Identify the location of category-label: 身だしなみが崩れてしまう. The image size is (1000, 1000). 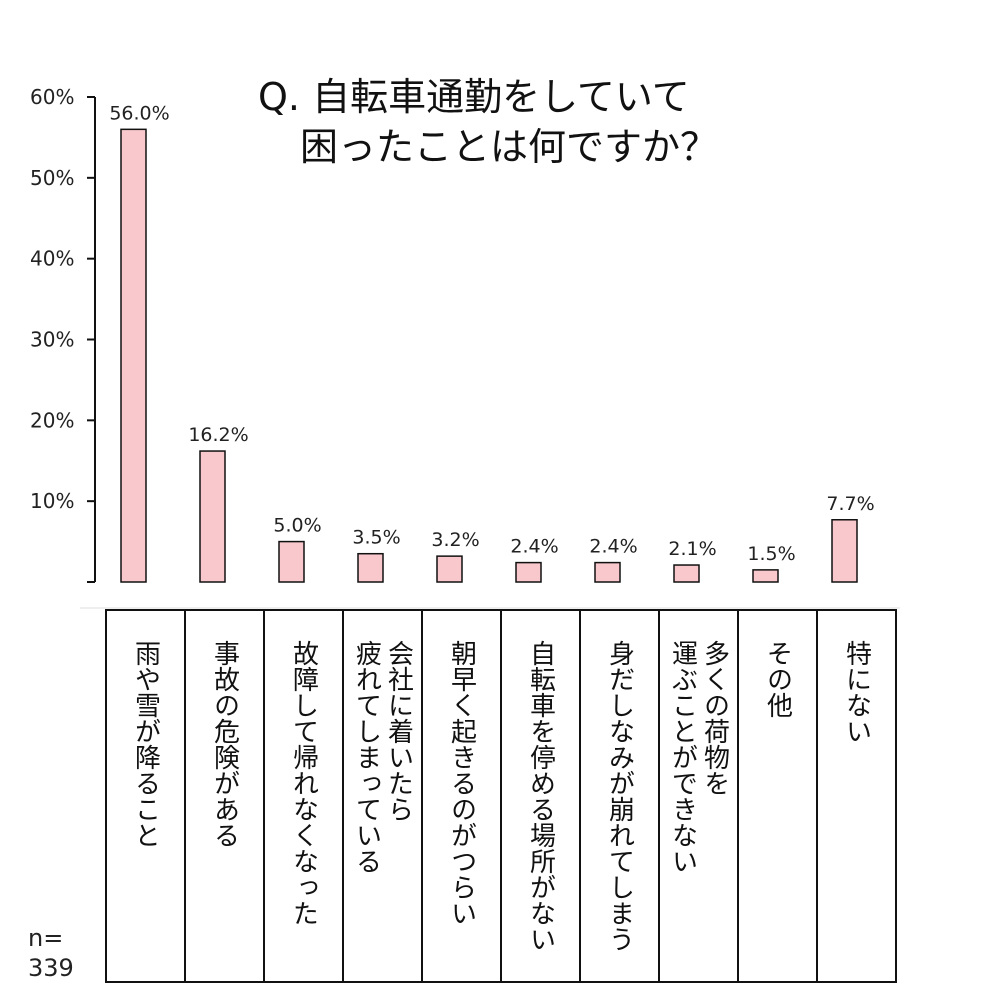
(620, 796).